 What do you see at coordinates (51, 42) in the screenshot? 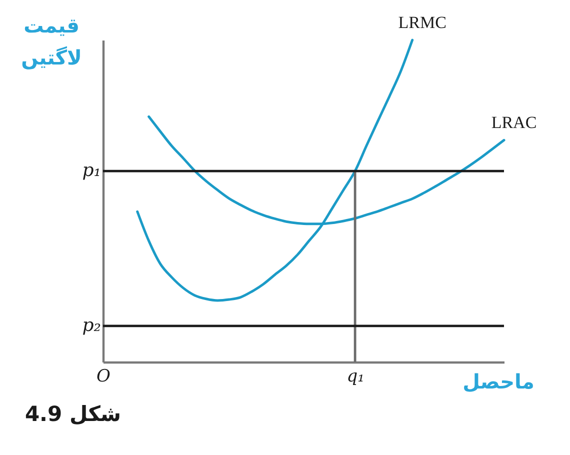
I see `y-axis-title: قیمت لاگتیں` at bounding box center [51, 42].